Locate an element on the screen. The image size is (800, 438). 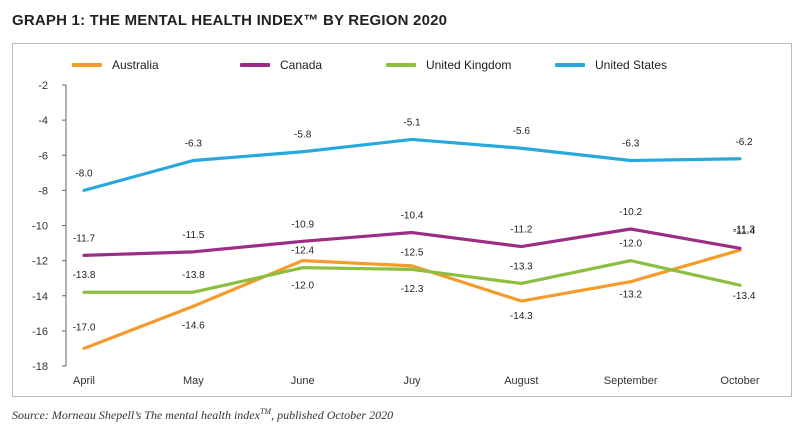
x-tick-label: Juy is located at coordinates (412, 381).